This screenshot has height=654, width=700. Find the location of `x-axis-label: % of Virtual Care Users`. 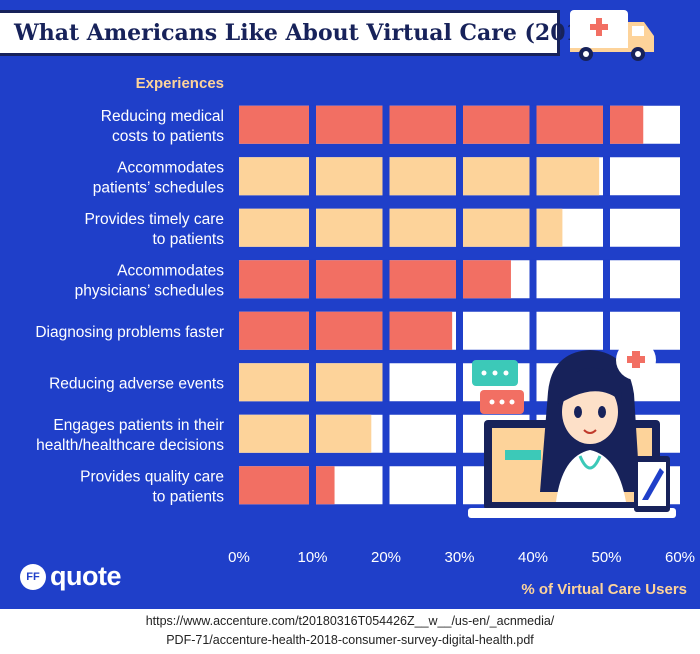

x-axis-label: % of Virtual Care Users is located at coordinates (604, 589).